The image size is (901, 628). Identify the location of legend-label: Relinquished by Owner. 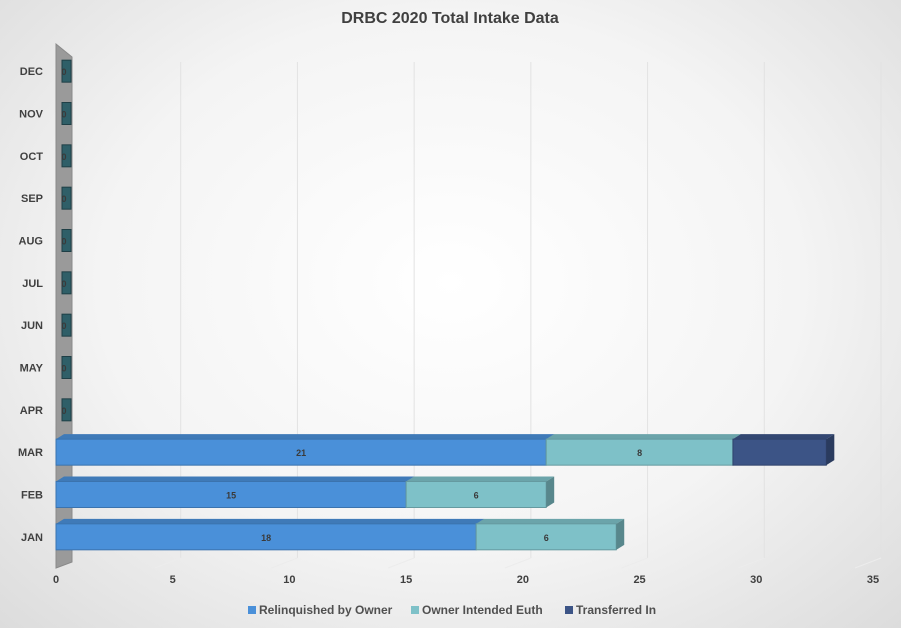
(326, 610).